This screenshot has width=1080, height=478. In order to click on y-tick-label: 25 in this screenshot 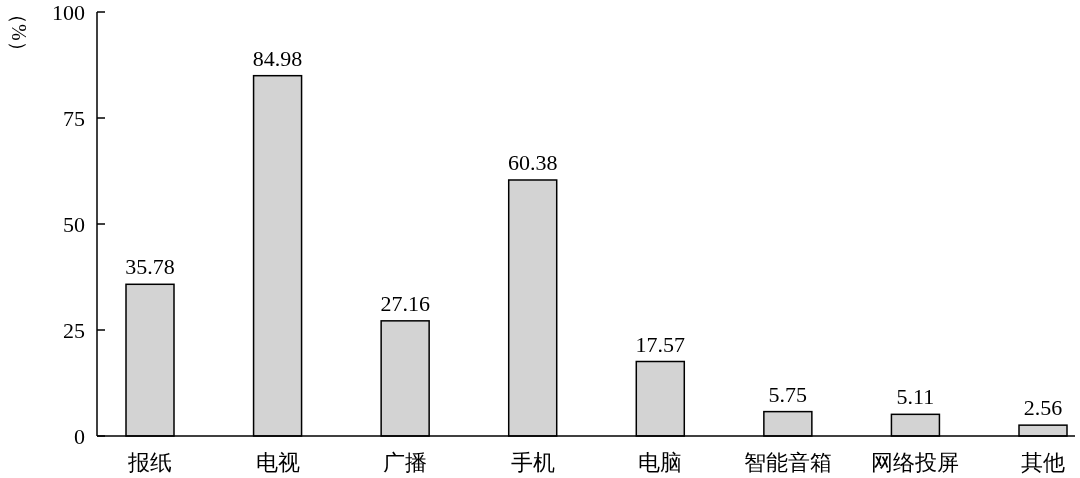, I will do `click(74, 330)`.